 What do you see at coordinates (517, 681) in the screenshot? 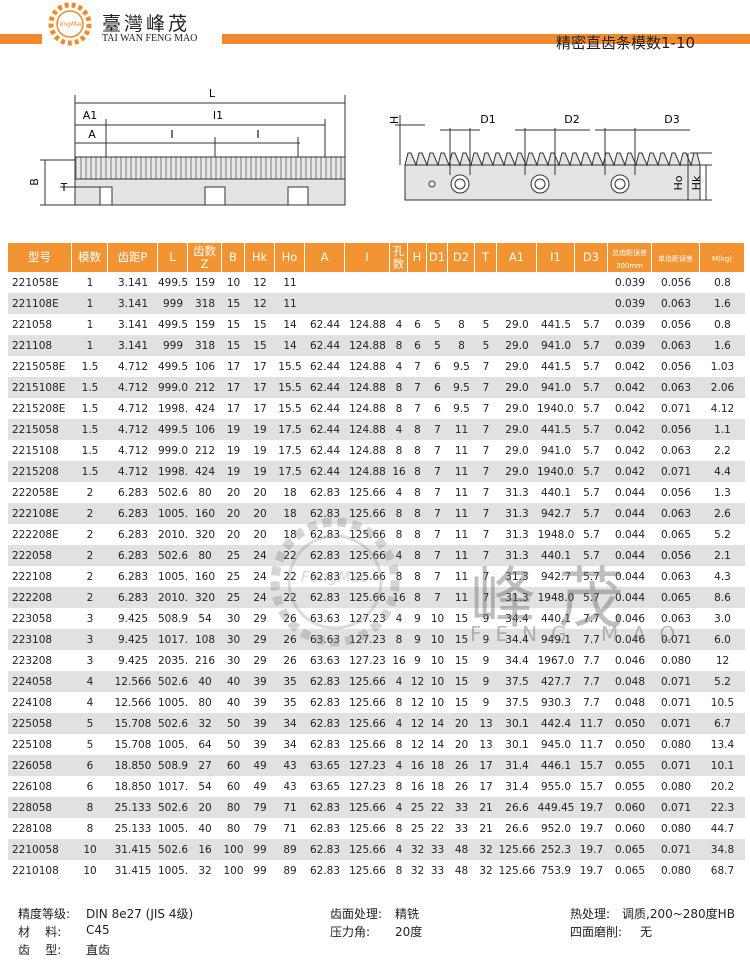
I see `cell: 37.5` at bounding box center [517, 681].